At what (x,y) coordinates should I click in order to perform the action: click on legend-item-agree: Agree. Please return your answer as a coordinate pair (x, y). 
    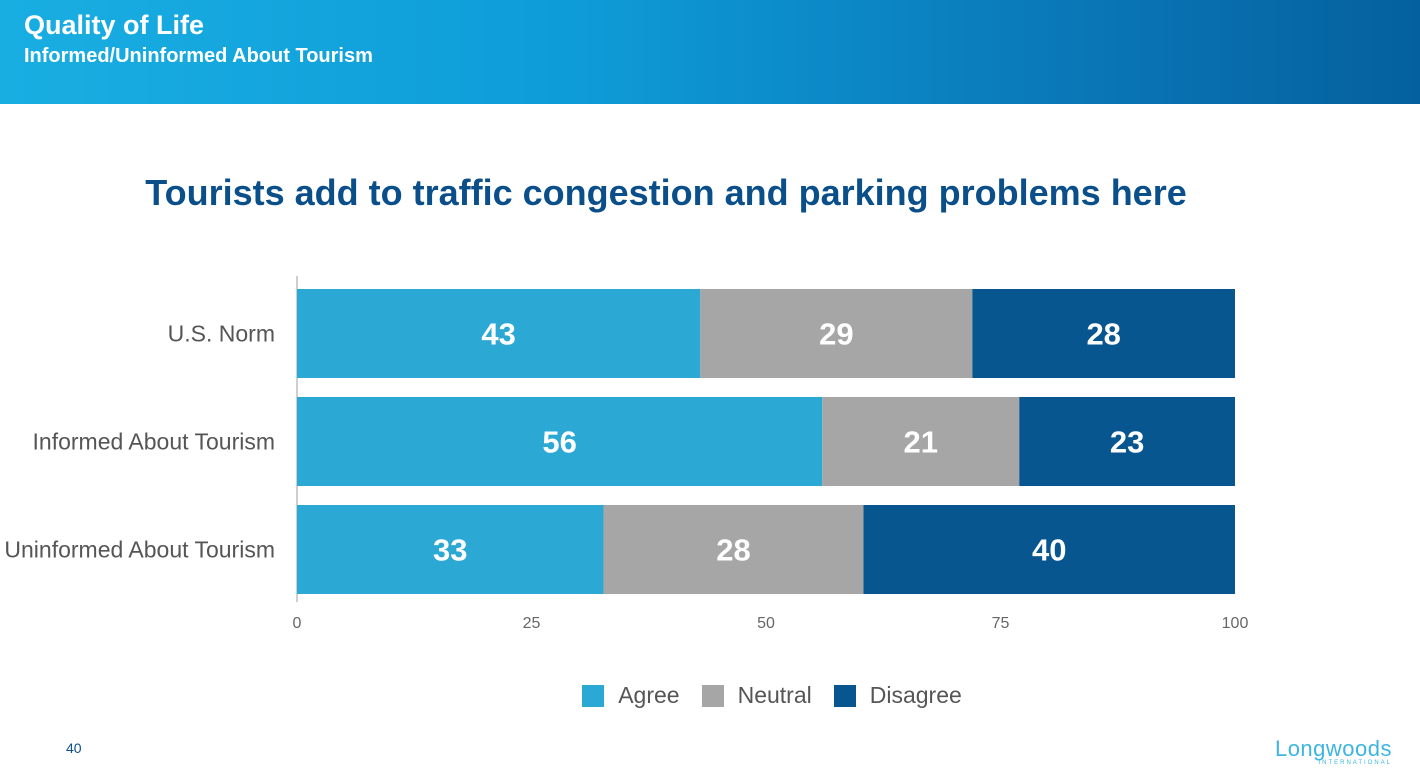
    Looking at the image, I should click on (631, 695).